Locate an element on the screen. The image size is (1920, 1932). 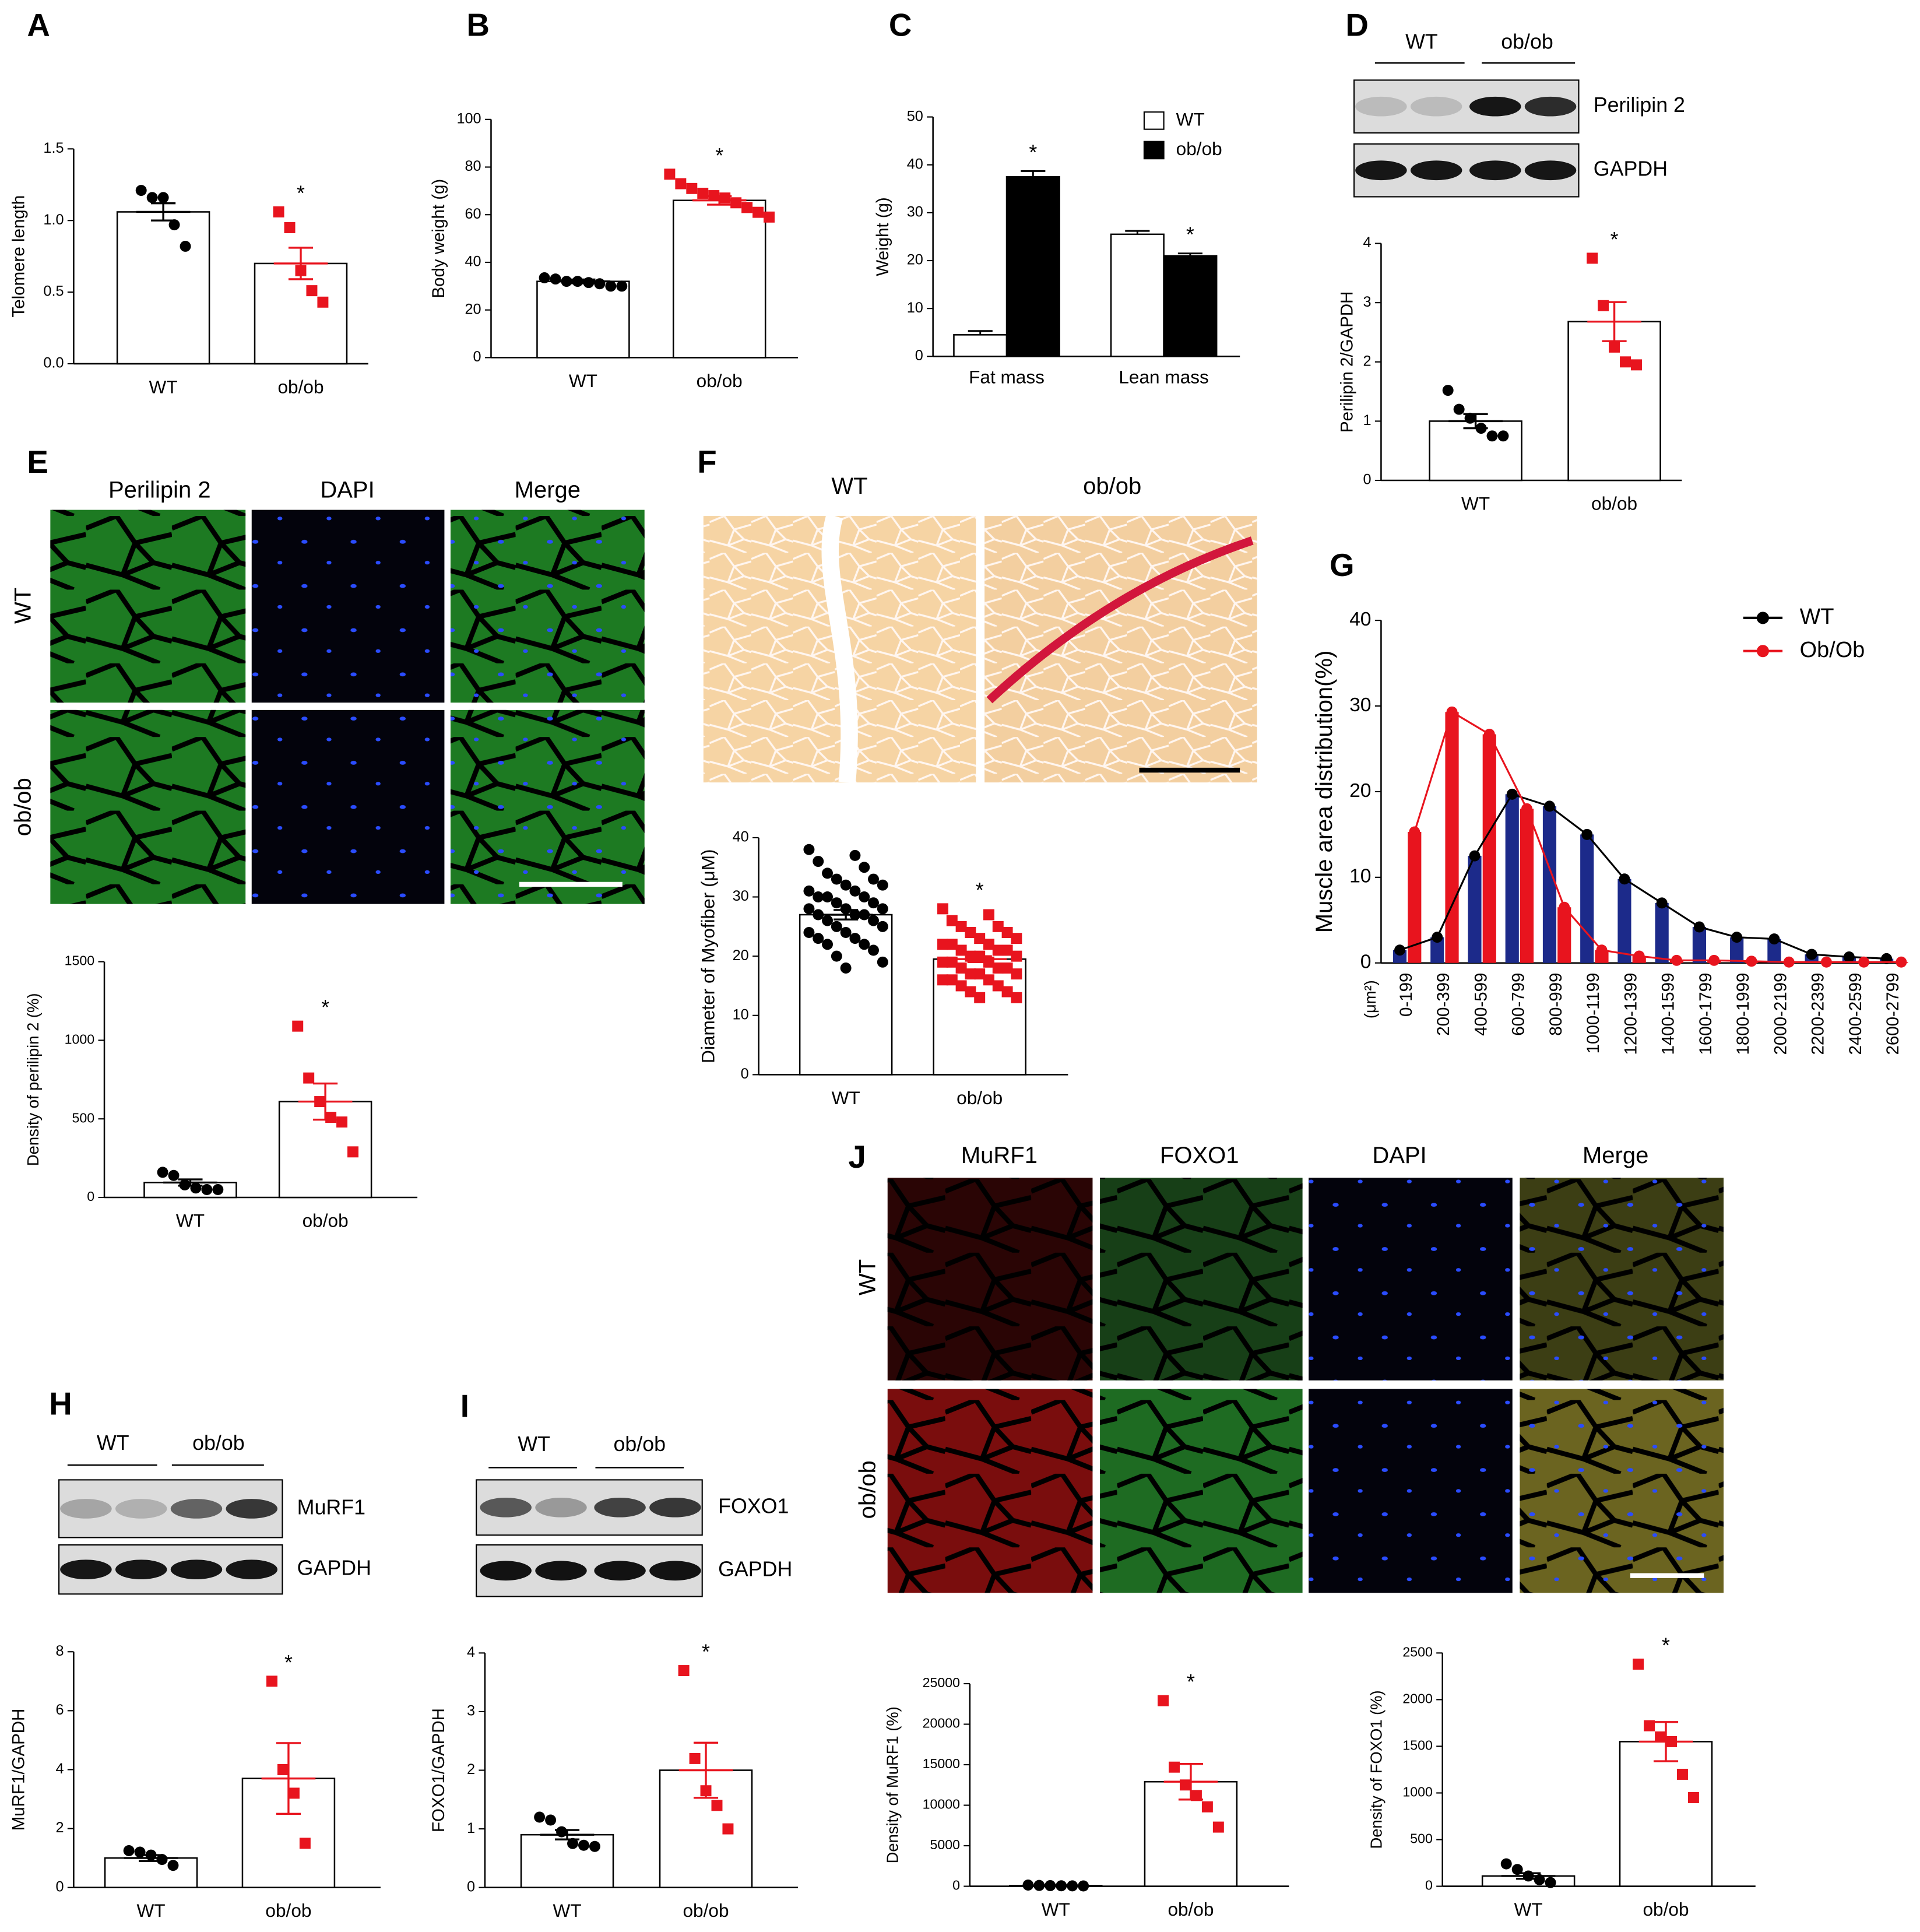
micrograph-texture is located at coordinates (990, 1491).